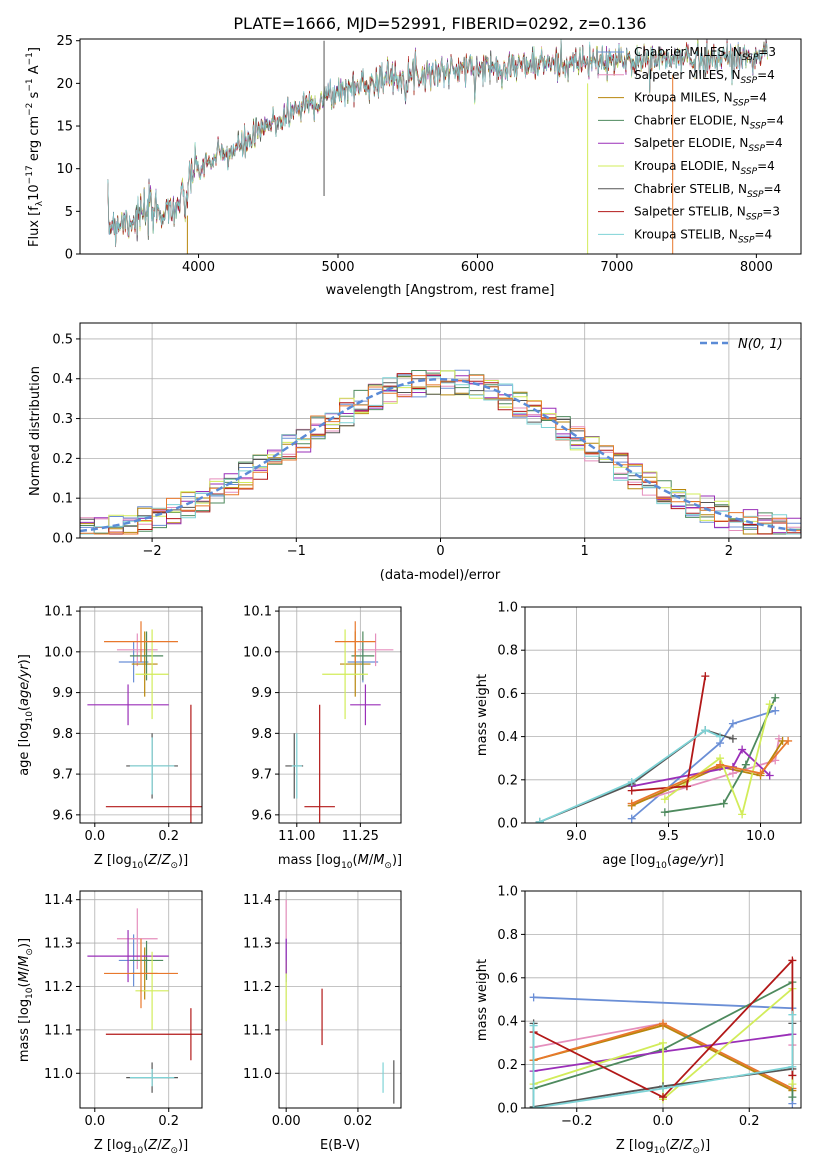  What do you see at coordinates (760, 836) in the screenshot?
I see `x-tick-label: 10.0` at bounding box center [760, 836].